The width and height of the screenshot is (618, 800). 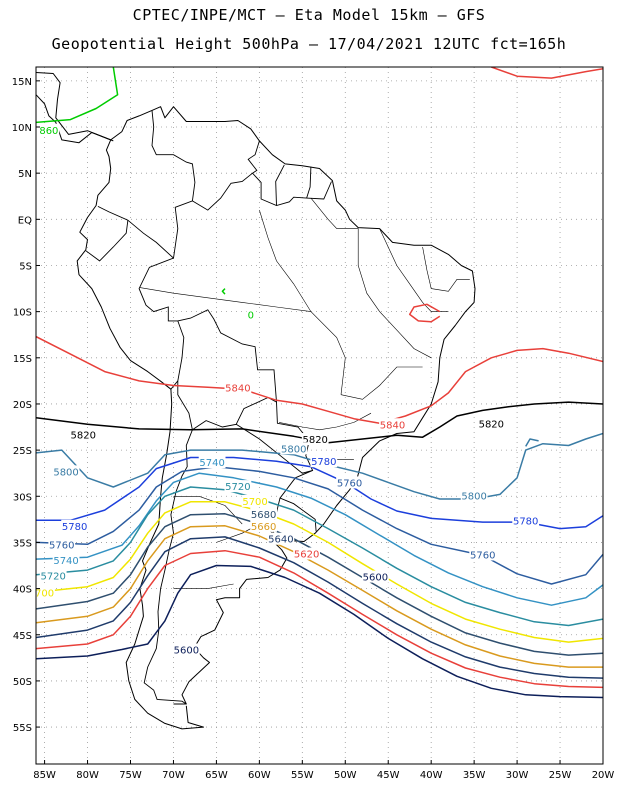 What do you see at coordinates (345, 775) in the screenshot?
I see `lon-tick-label: 50W` at bounding box center [345, 775].